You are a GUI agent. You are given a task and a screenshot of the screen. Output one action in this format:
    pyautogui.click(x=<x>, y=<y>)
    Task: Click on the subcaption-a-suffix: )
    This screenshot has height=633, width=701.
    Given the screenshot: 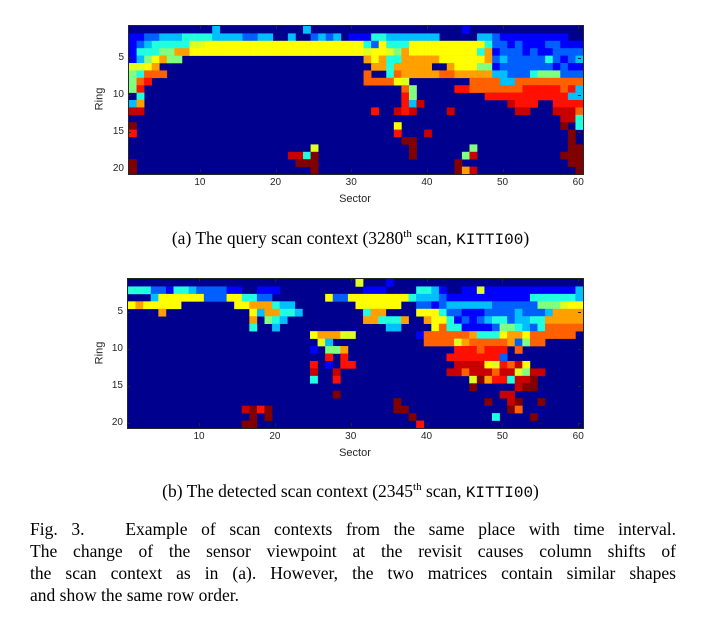 What is the action you would take?
    pyautogui.click(x=526, y=238)
    